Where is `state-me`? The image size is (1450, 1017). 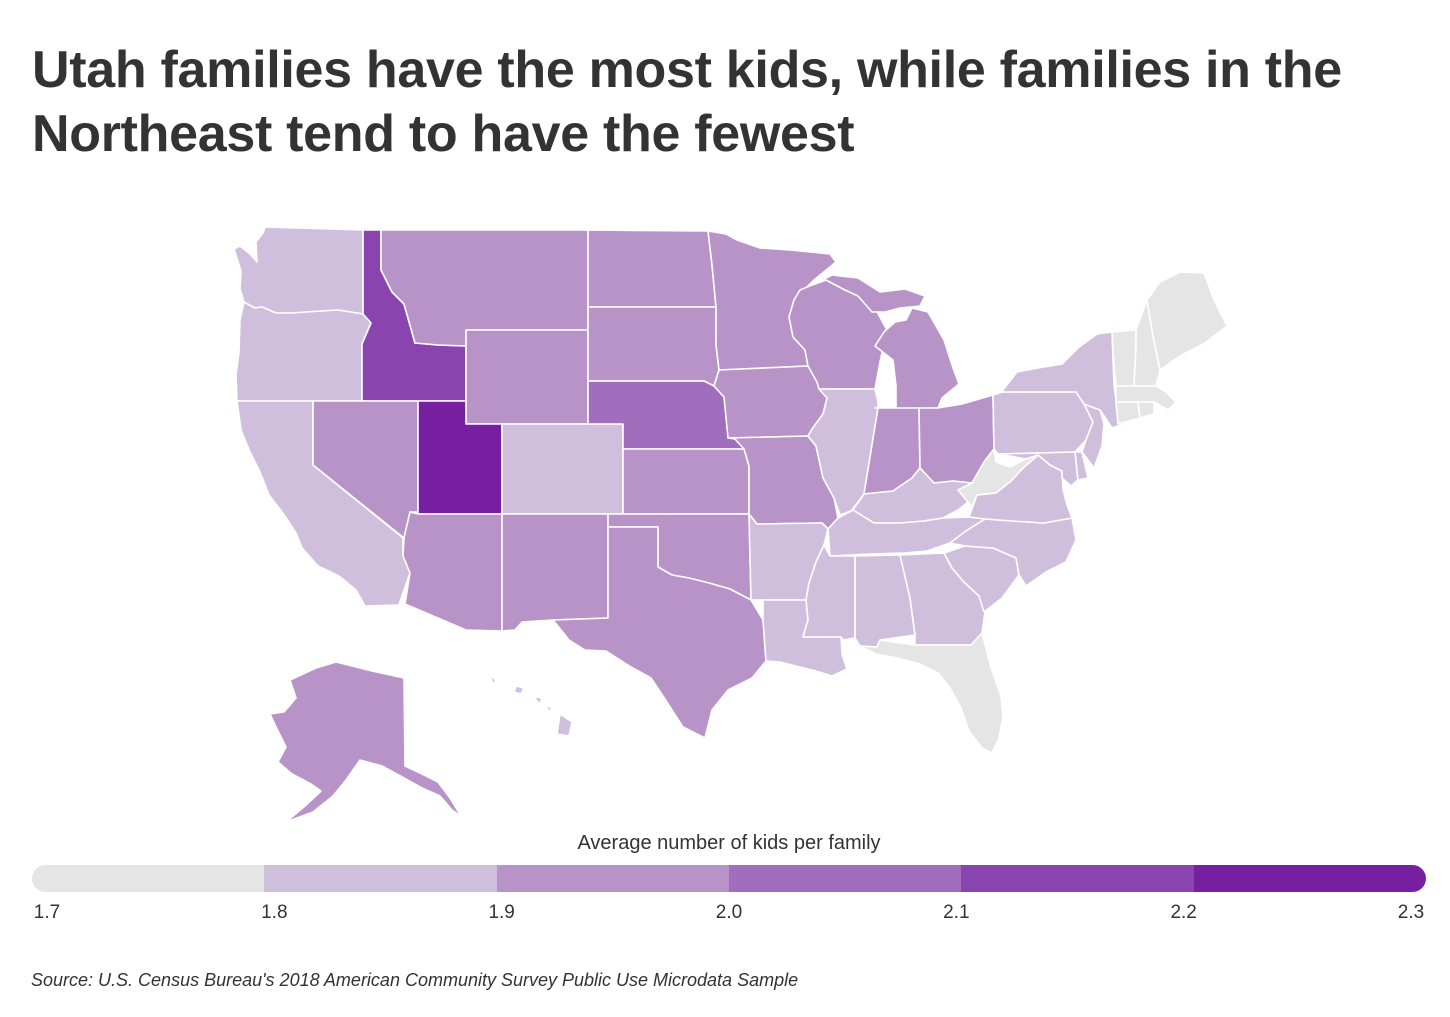
state-me is located at coordinates (1187, 321).